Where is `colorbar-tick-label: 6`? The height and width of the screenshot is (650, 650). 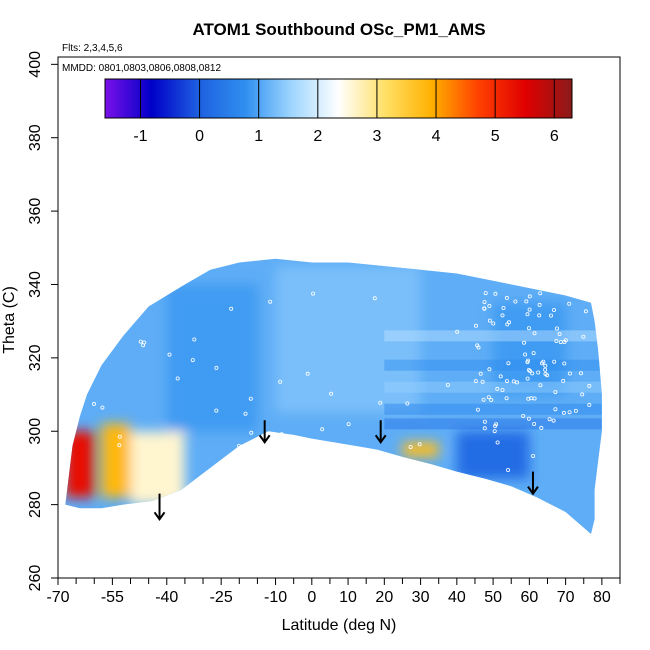
colorbar-tick-label: 6 is located at coordinates (554, 136).